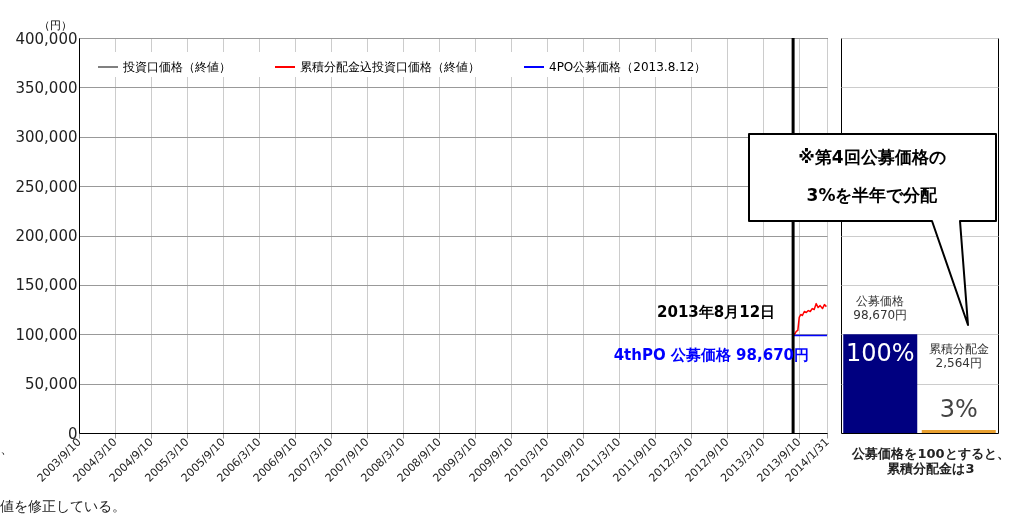  I want to click on y-axis-title: （円）, so click(55, 25).